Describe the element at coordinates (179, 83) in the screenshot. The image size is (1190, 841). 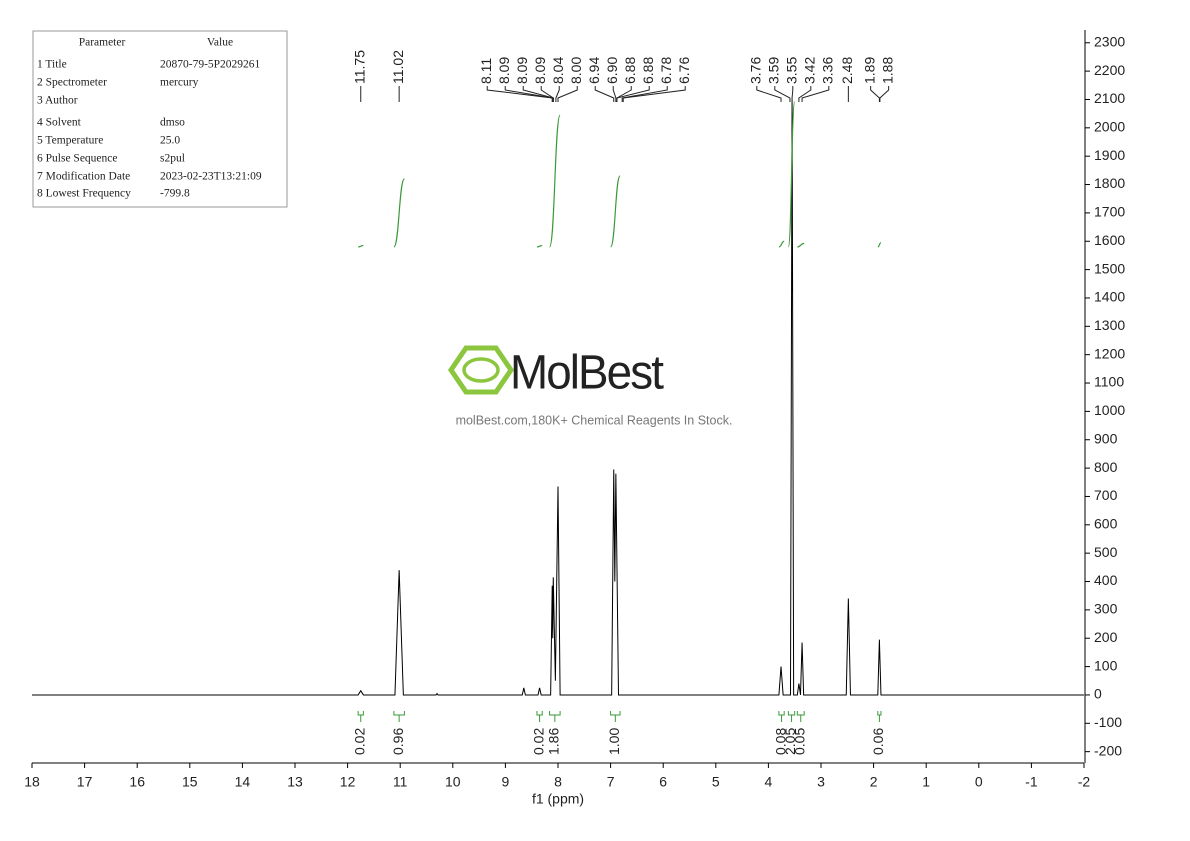
I see `table-cell: mercury` at that location.